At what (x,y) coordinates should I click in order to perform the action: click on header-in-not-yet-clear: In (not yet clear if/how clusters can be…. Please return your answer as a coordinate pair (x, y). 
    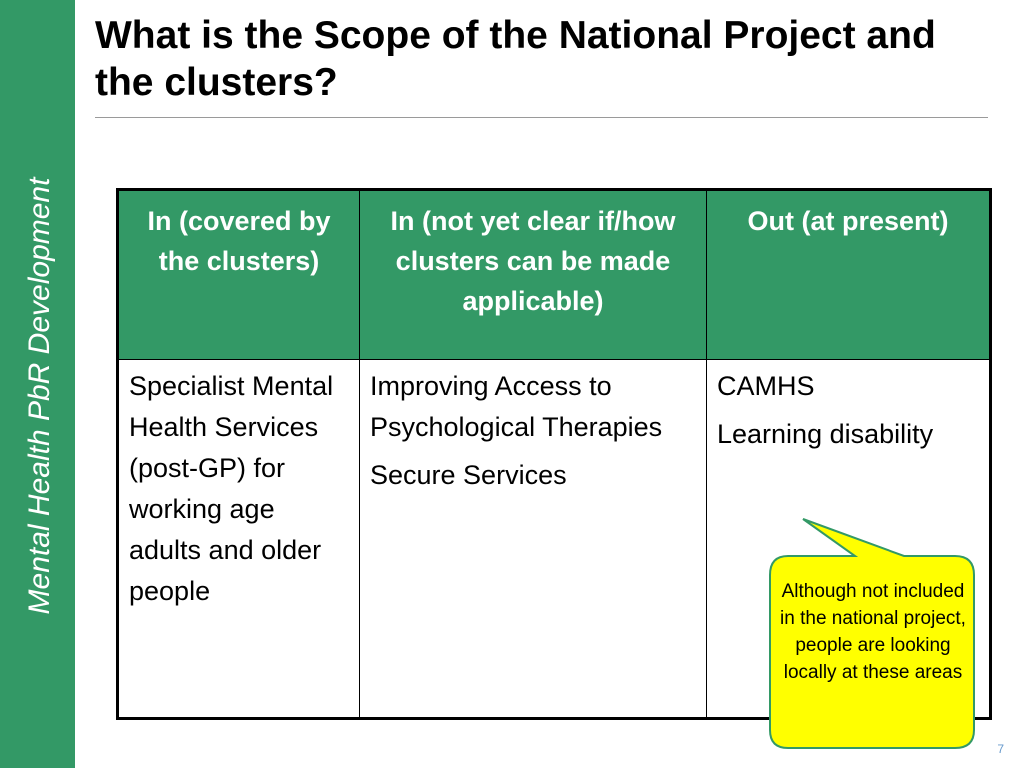
    Looking at the image, I should click on (533, 274).